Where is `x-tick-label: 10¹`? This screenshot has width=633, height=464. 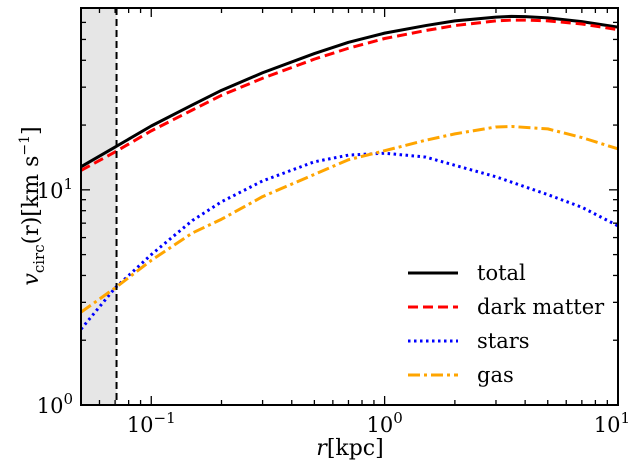 x-tick-label: 10¹ is located at coordinates (612, 423).